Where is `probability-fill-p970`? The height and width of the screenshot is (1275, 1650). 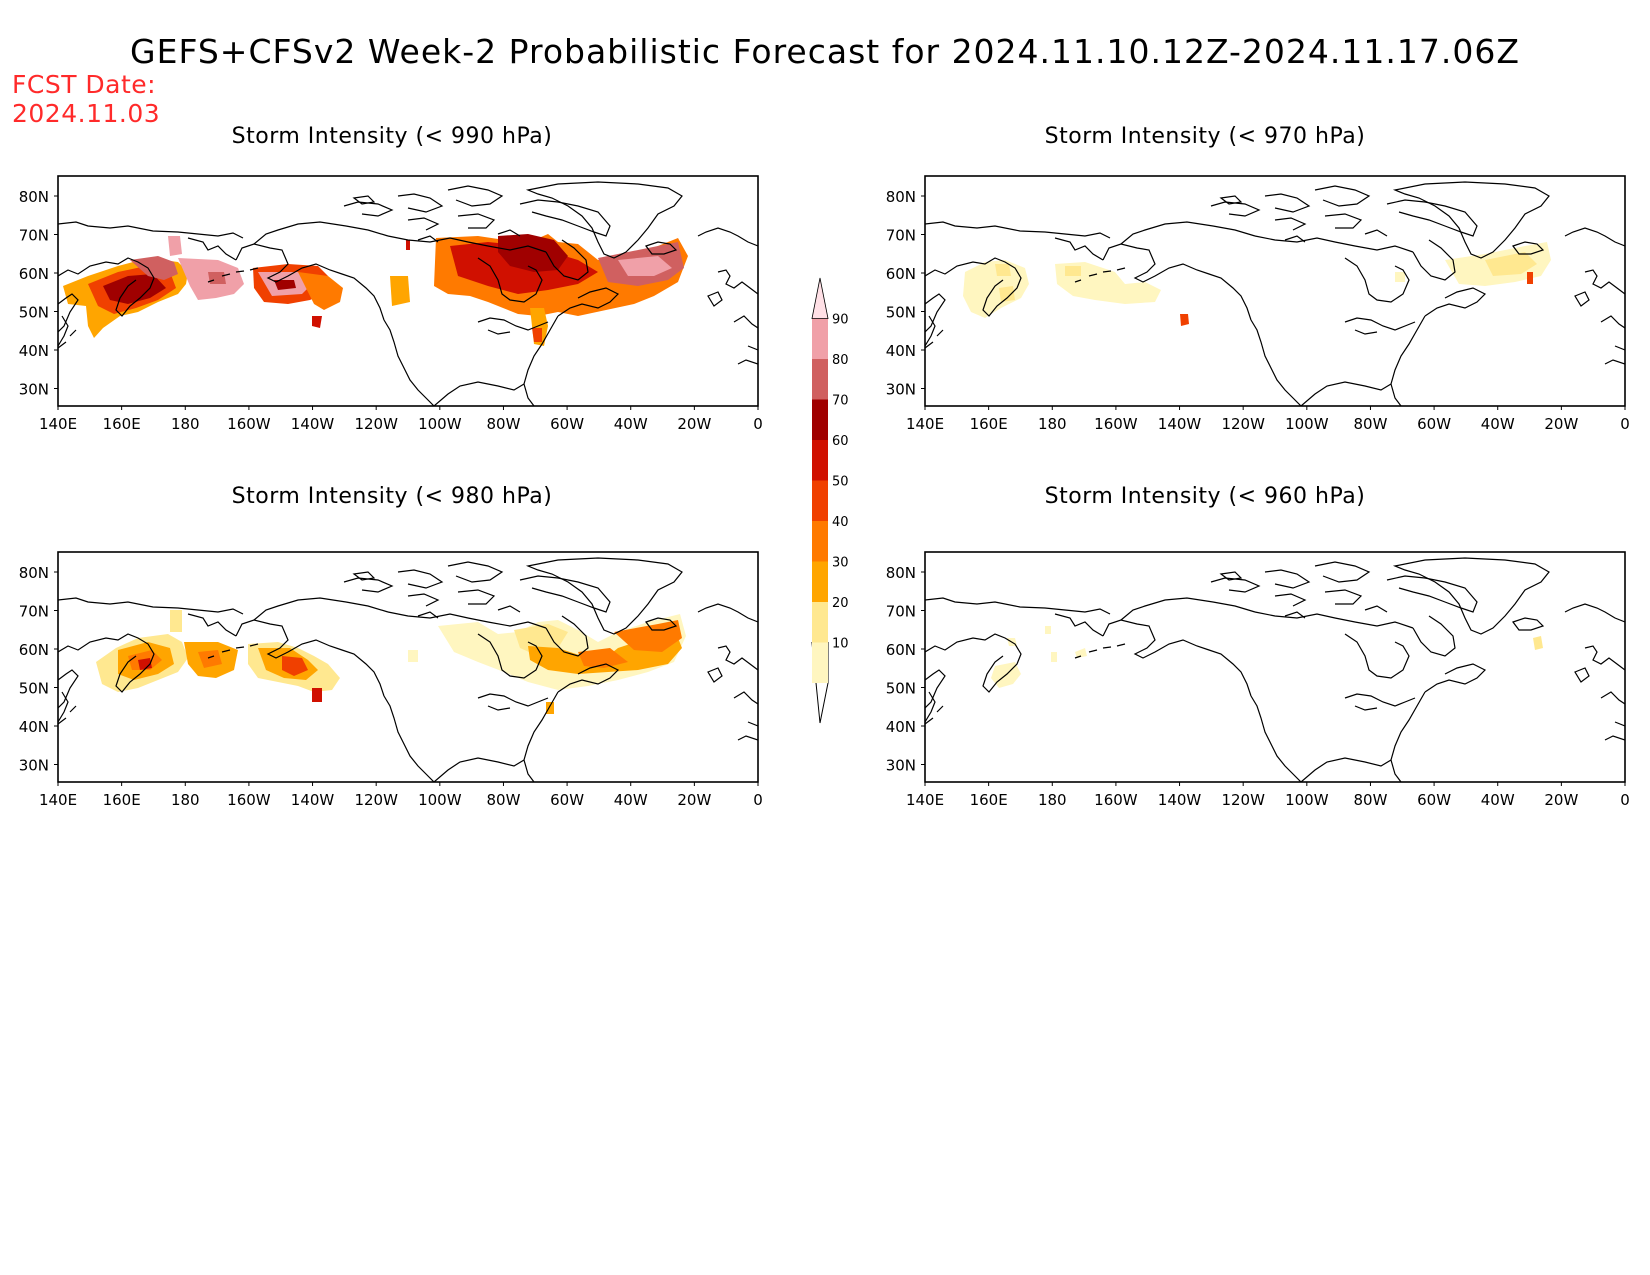
probability-fill-p970 is located at coordinates (1257, 284).